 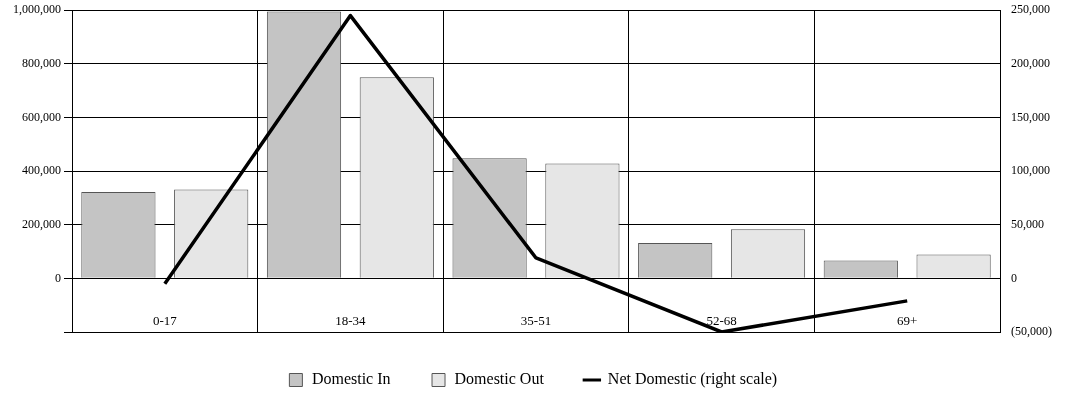 What do you see at coordinates (1031, 9) in the screenshot?
I see `y2-tick-label: 250,000` at bounding box center [1031, 9].